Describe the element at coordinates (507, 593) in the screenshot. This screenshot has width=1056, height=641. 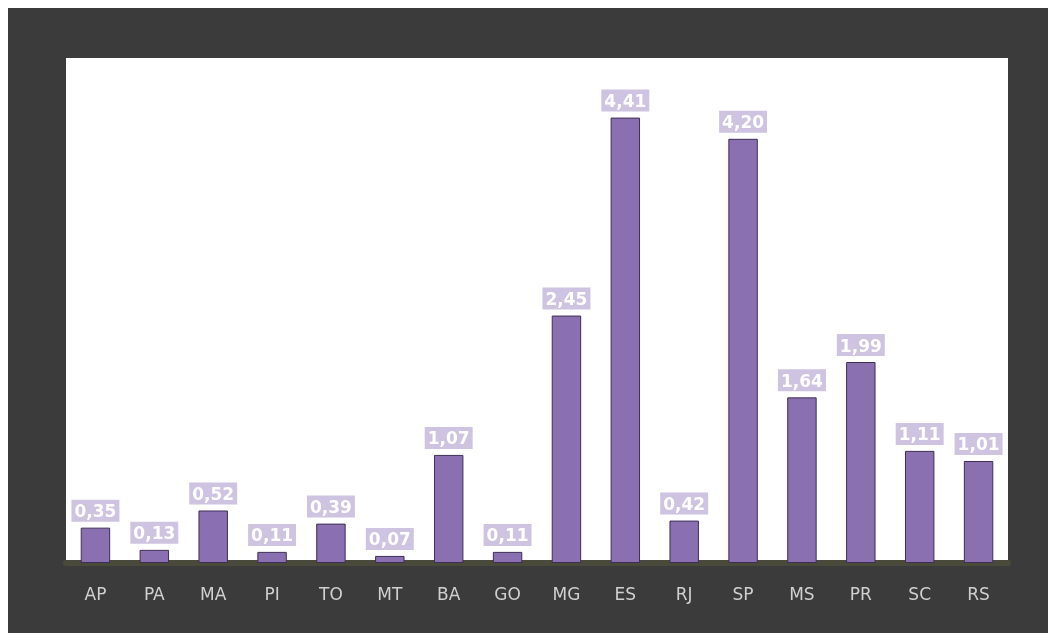
I see `x-tick-label: GO` at that location.